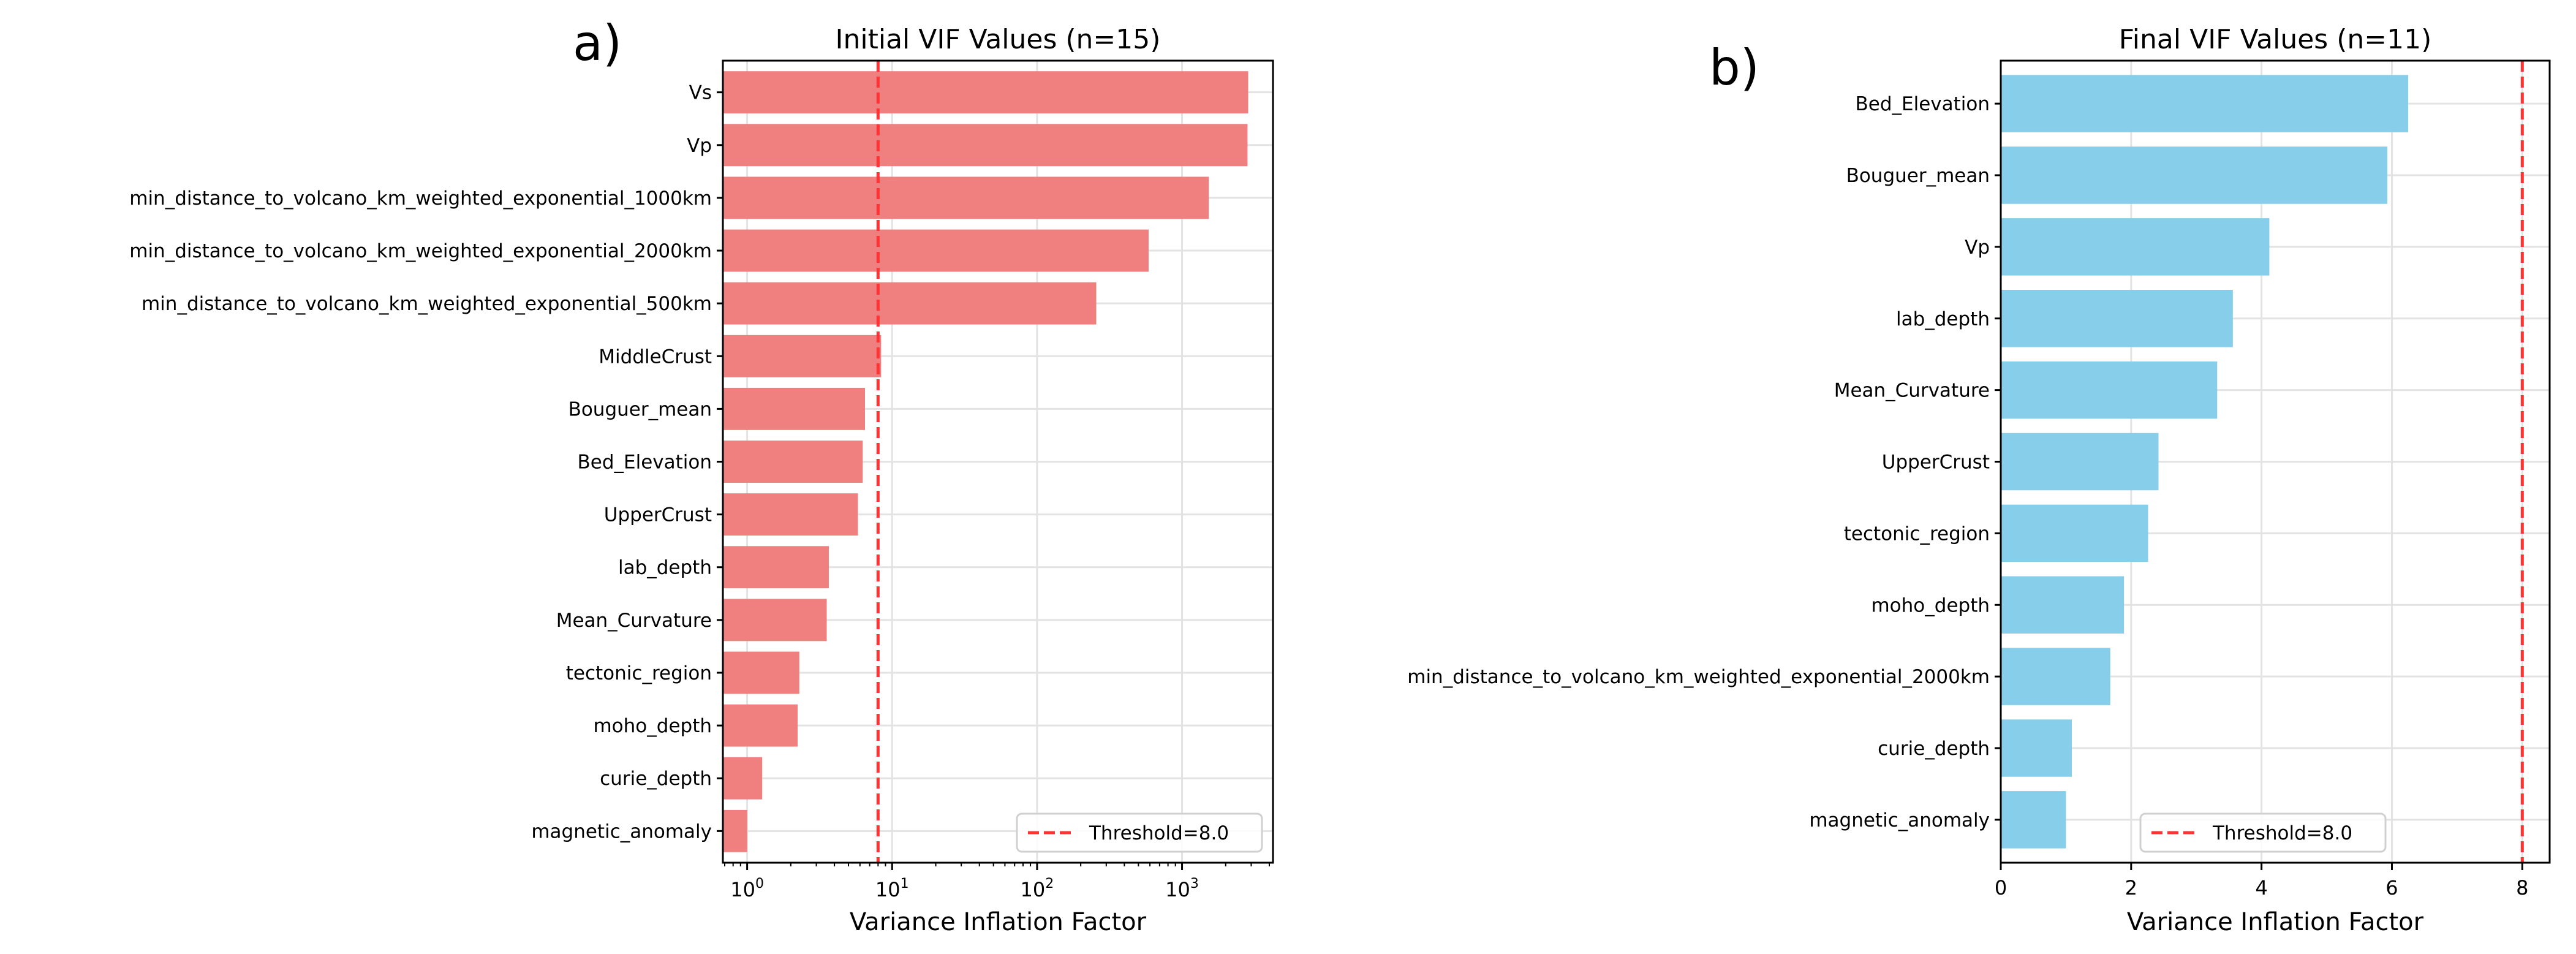 This screenshot has width=2576, height=954. What do you see at coordinates (1182, 888) in the screenshot?
I see `x-tick-label: 10³` at bounding box center [1182, 888].